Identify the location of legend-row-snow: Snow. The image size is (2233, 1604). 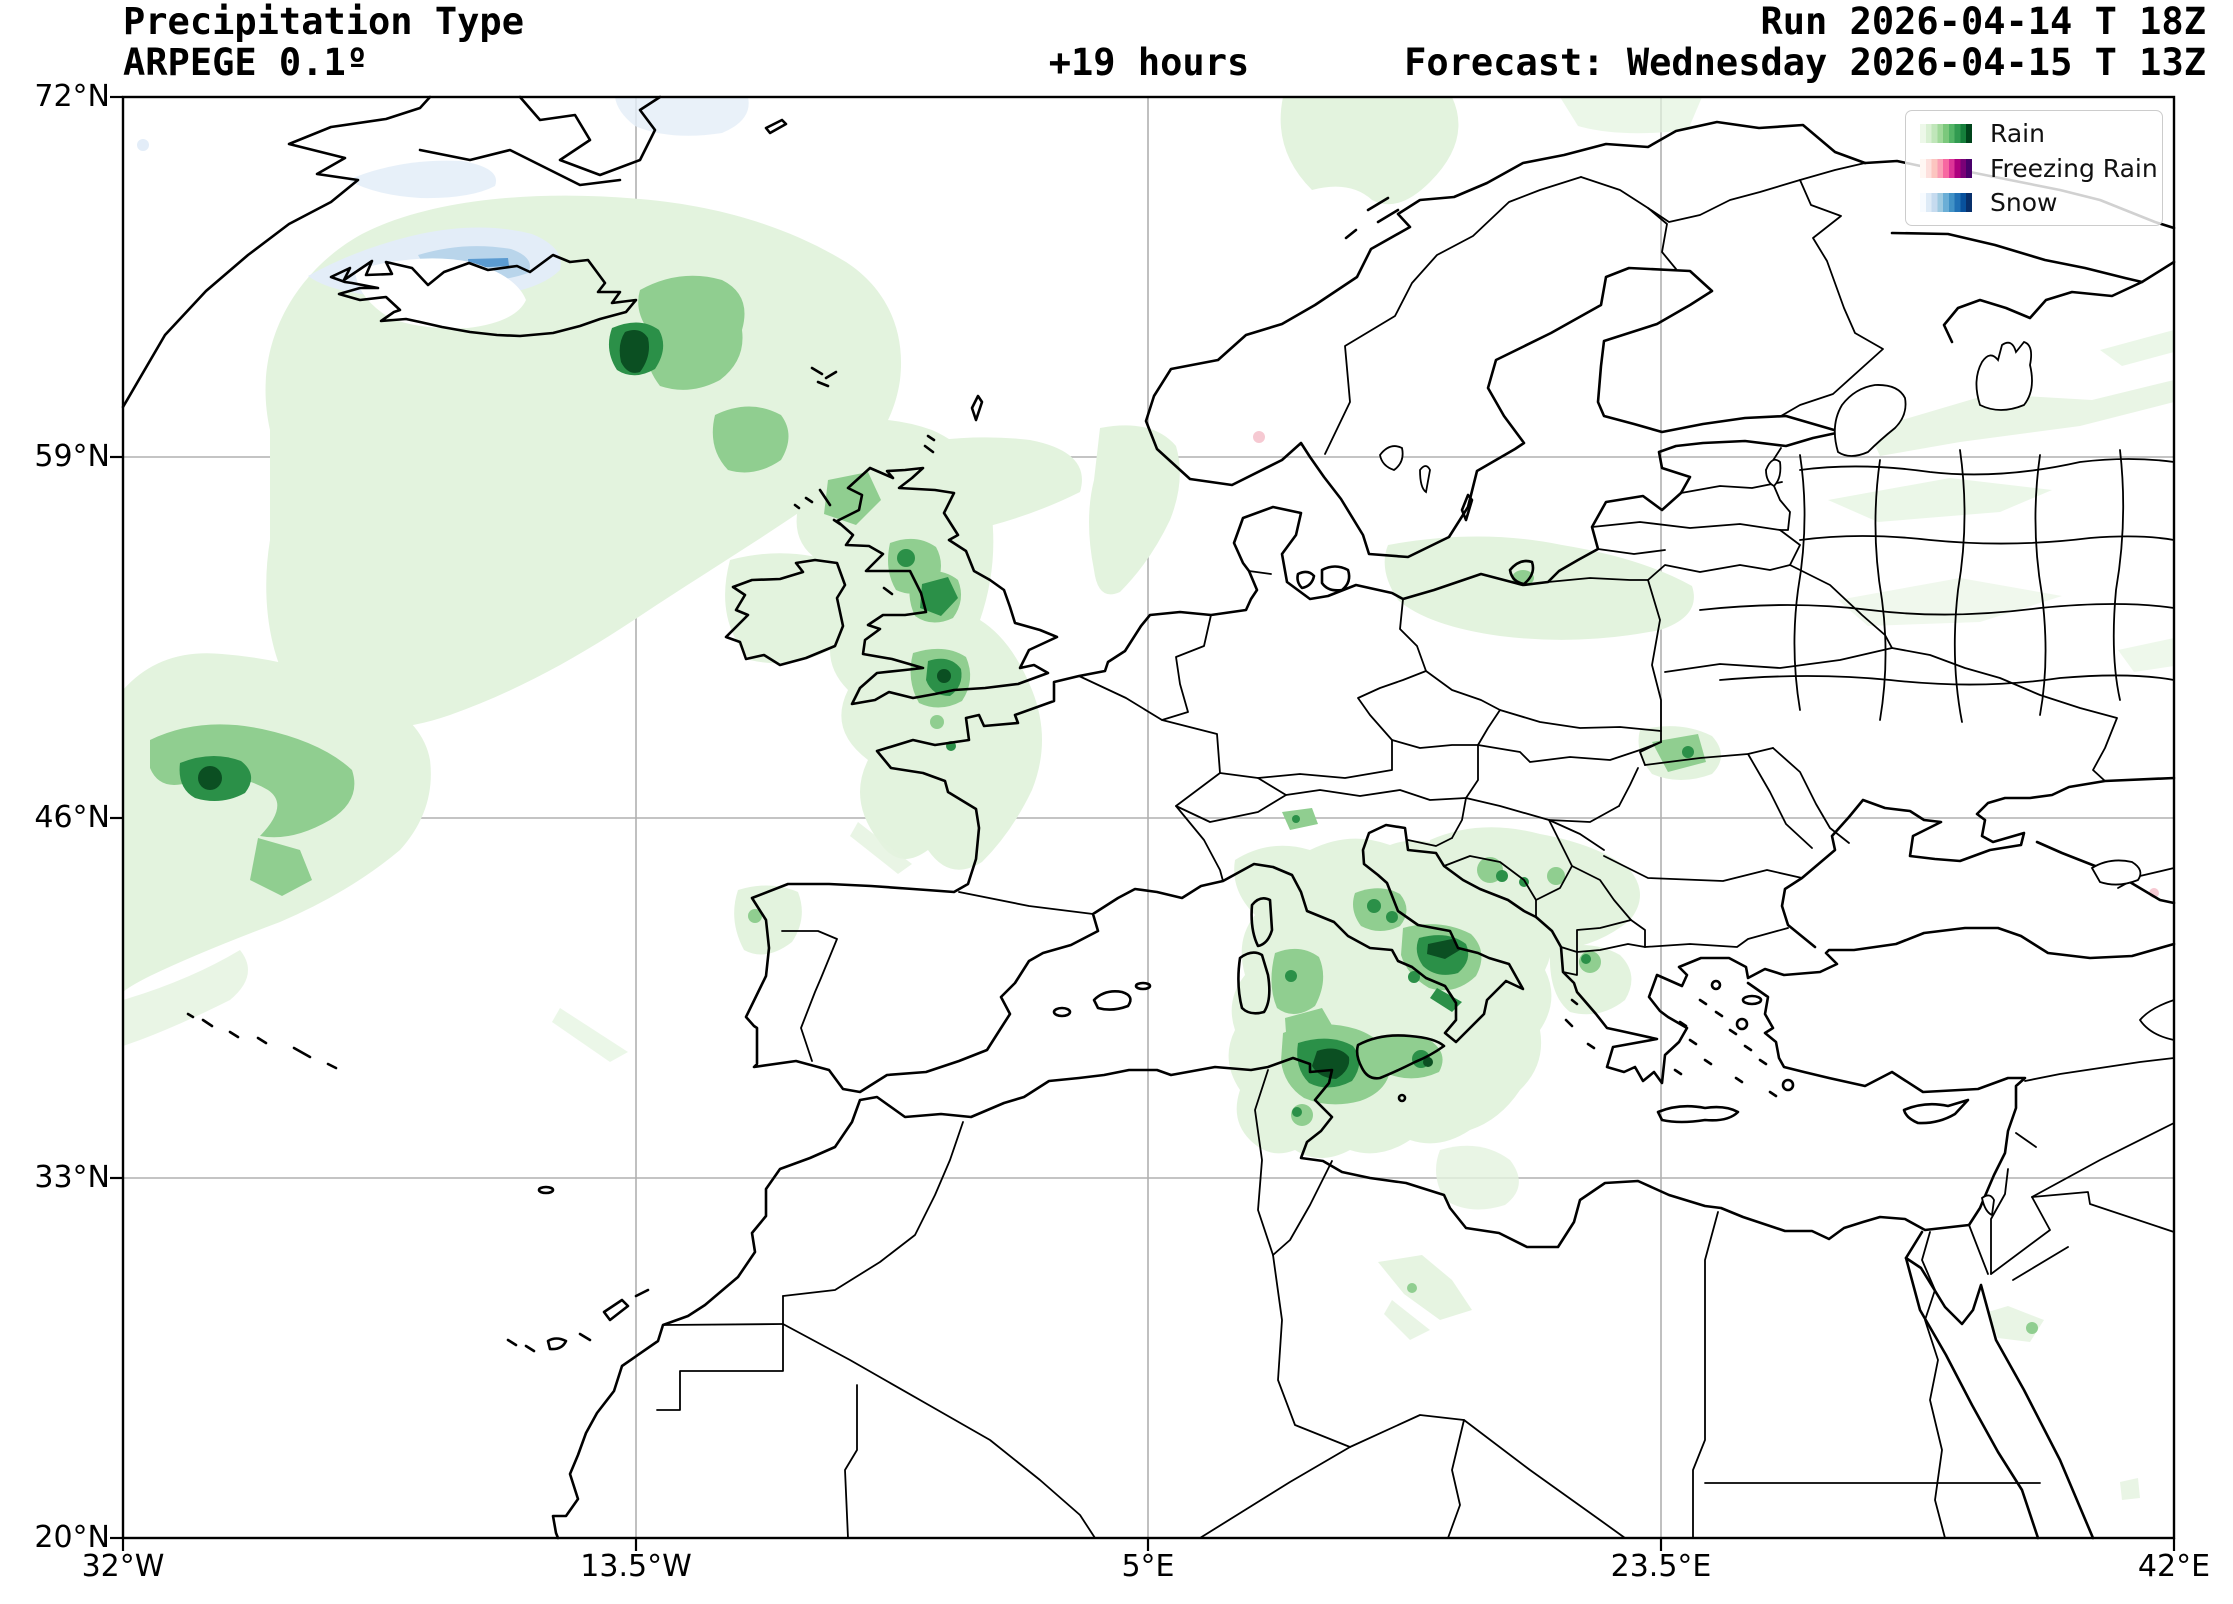
(2034, 202).